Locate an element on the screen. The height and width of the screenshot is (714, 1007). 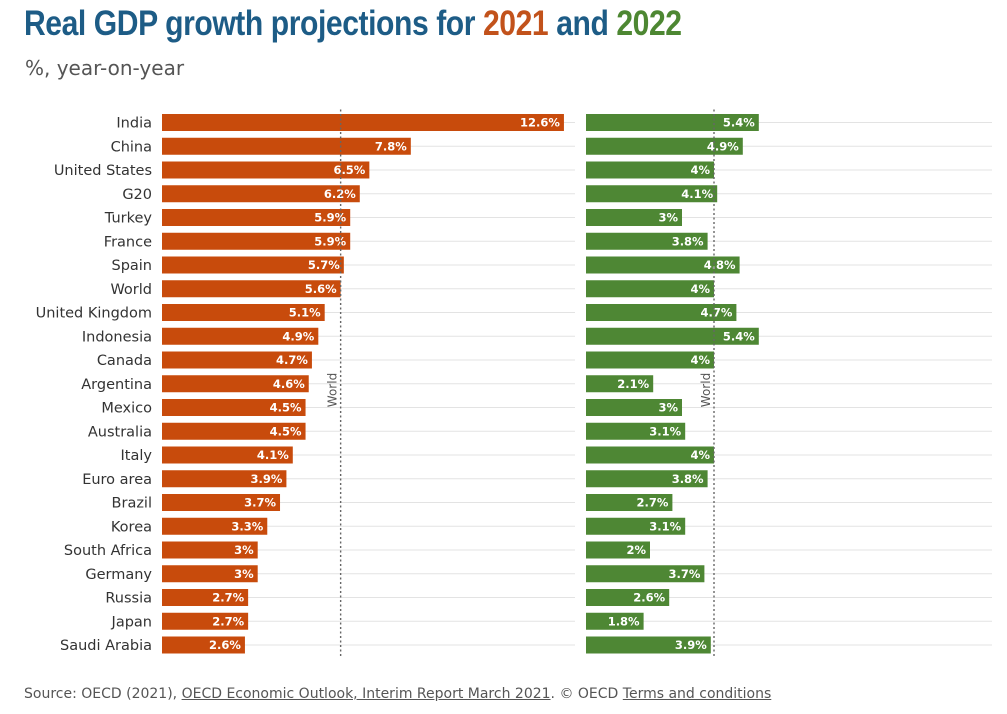
copyright-text: . © OECD is located at coordinates (584, 694).